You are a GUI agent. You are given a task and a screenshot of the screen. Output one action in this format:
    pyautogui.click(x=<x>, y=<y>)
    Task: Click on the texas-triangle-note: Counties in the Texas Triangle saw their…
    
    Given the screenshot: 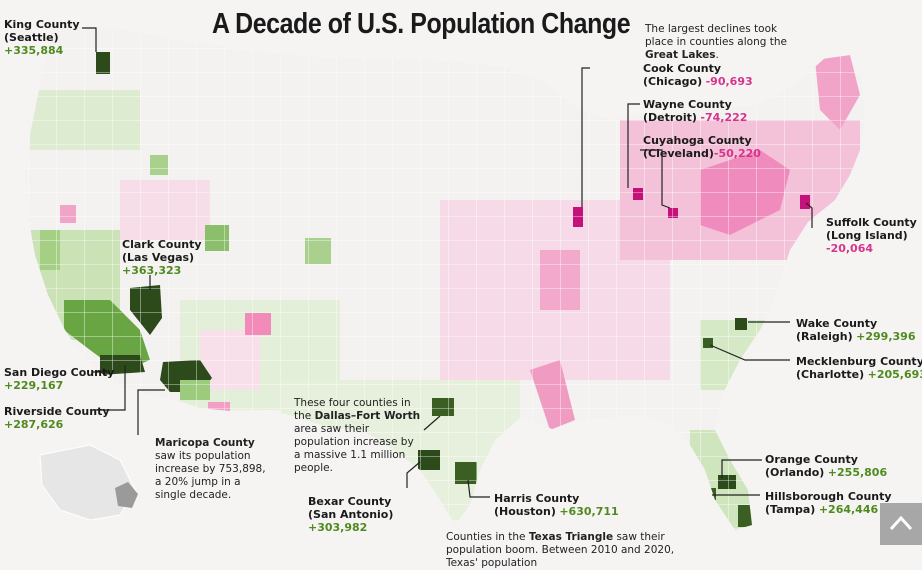 What is the action you would take?
    pyautogui.click(x=560, y=550)
    